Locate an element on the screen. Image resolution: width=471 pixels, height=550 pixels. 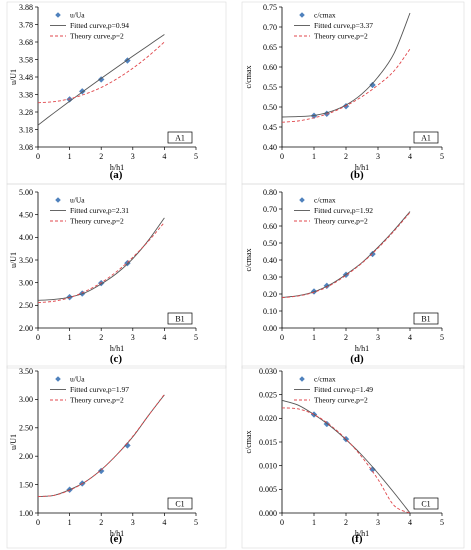
y-tick-label: 0.20 is located at coordinates (270, 294).